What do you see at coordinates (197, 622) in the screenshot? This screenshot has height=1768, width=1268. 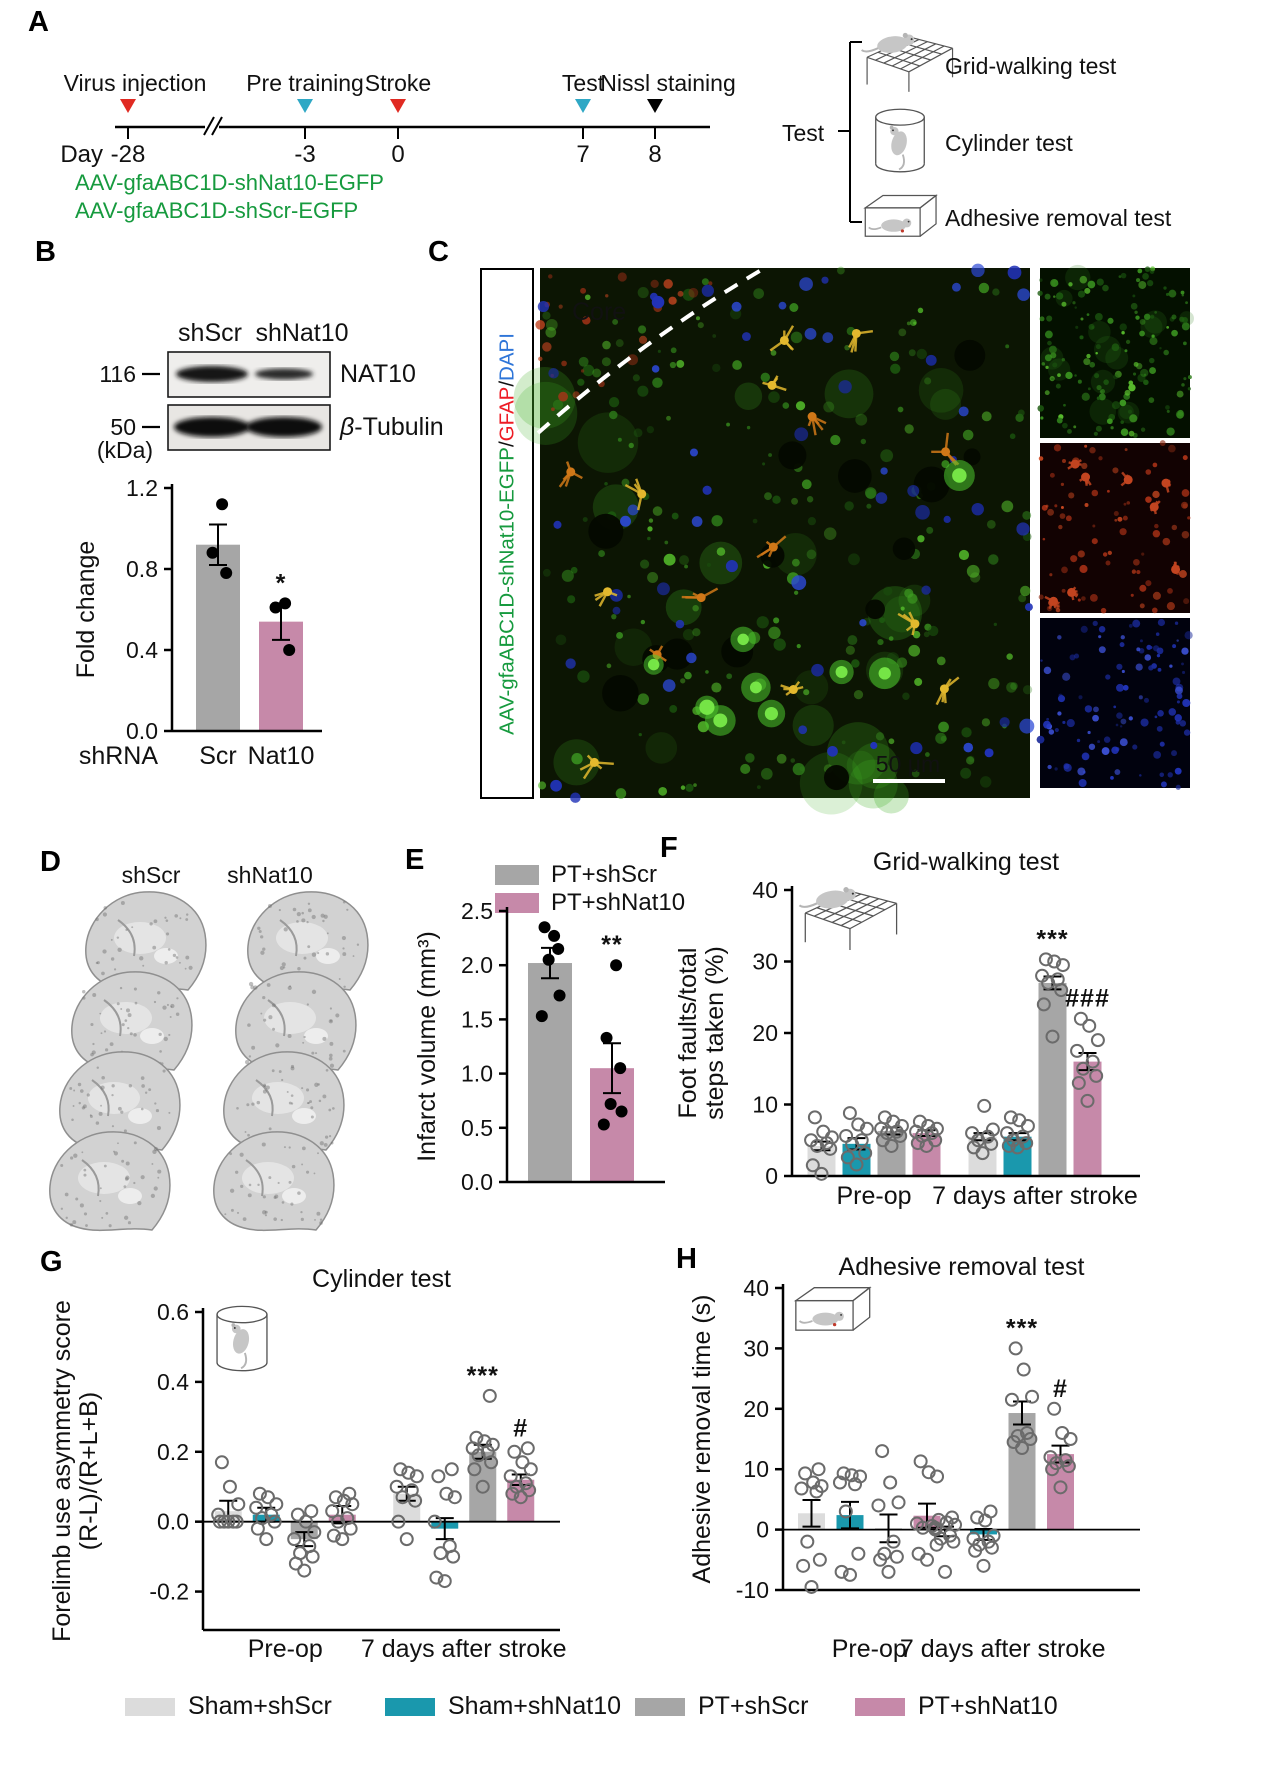 I see `fold-change-chart: 0.0 0.4 0.8 1.2 * Scr Nat10 shRNA Fold change` at bounding box center [197, 622].